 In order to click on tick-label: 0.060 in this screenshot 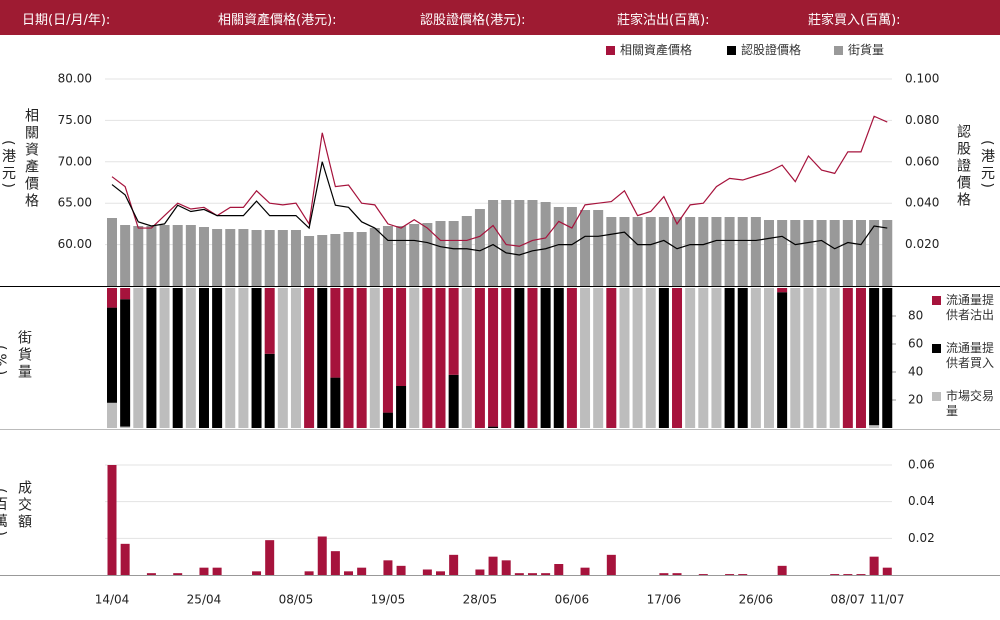, I will do `click(922, 161)`.